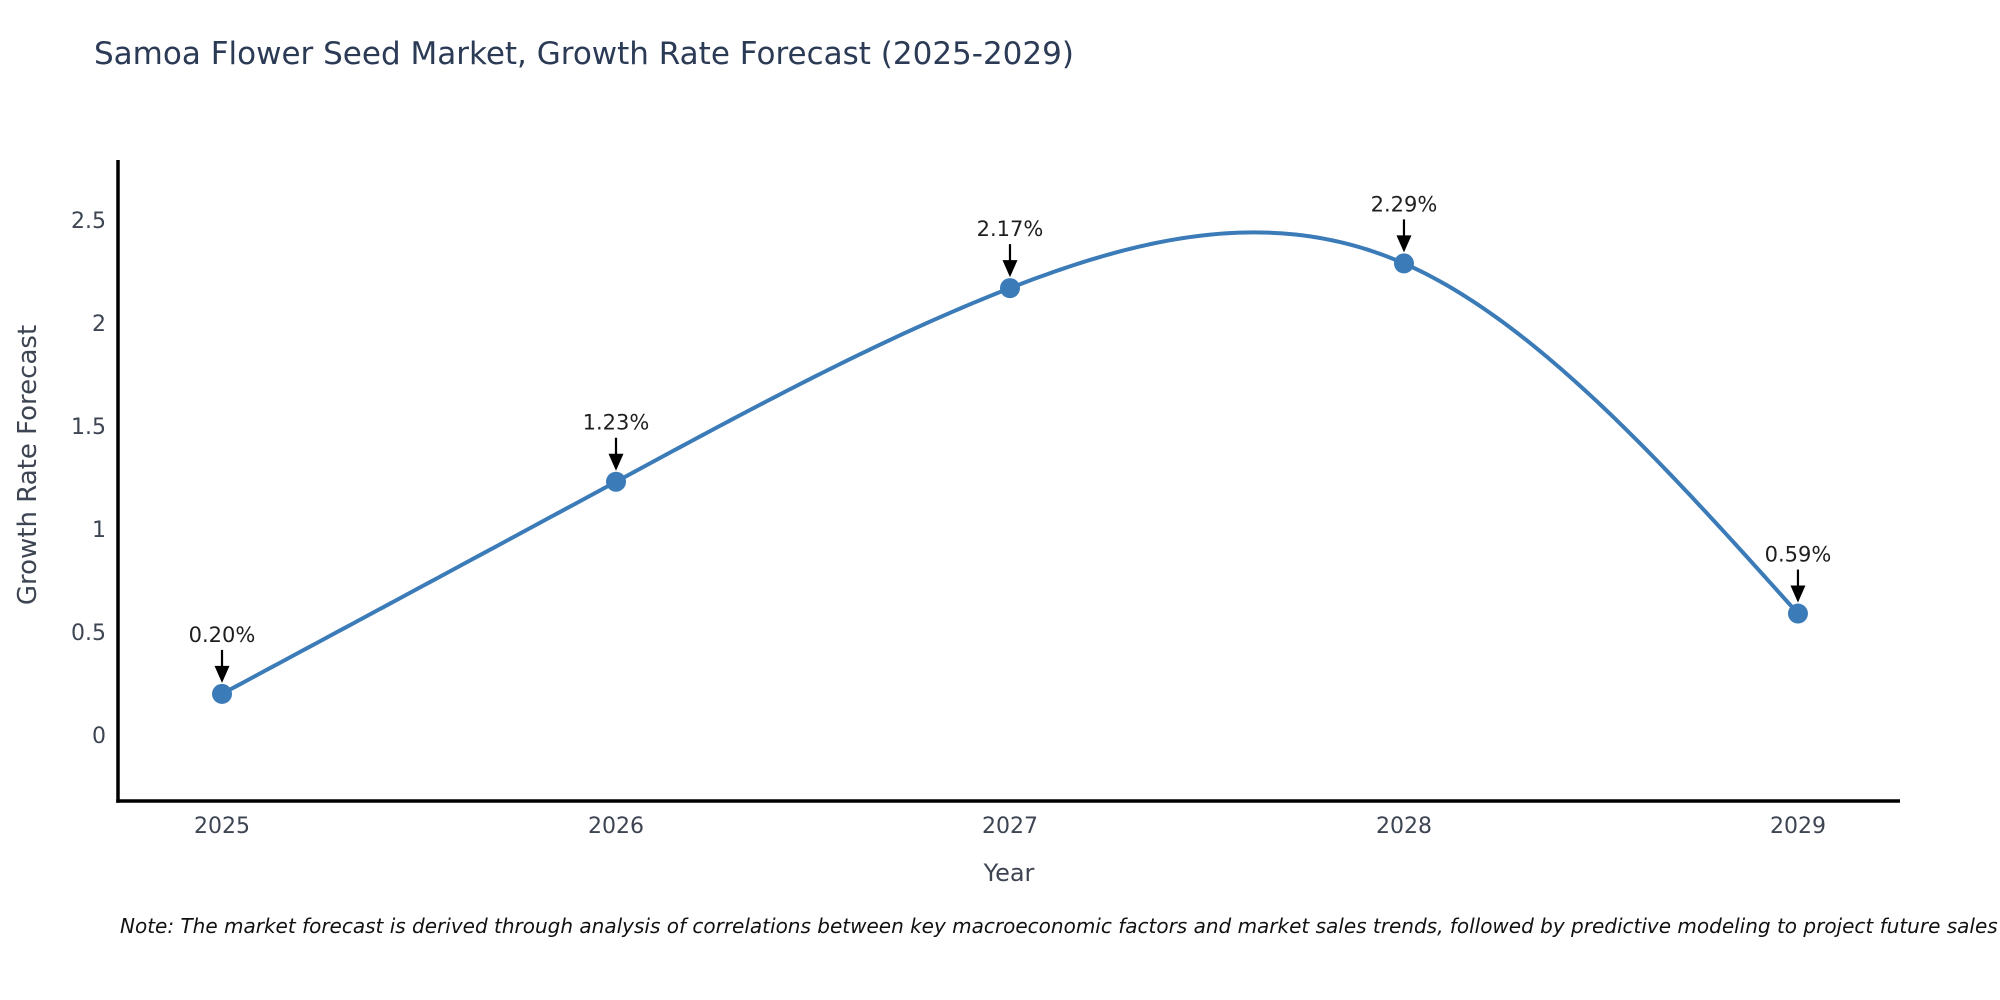 Image resolution: width=2000 pixels, height=1000 pixels. Describe the element at coordinates (1009, 873) in the screenshot. I see `x-axis-title: Year` at that location.